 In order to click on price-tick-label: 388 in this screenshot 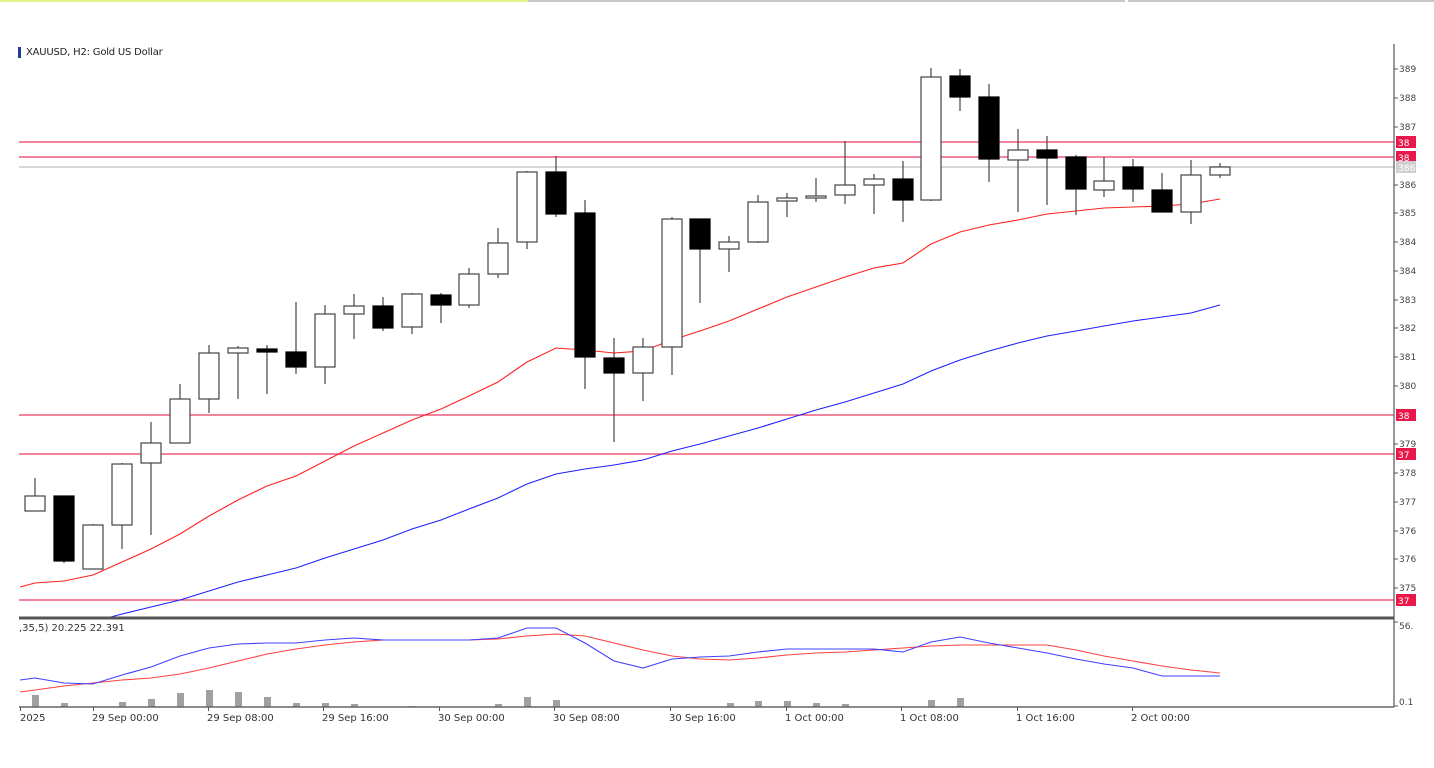, I will do `click(1407, 99)`.